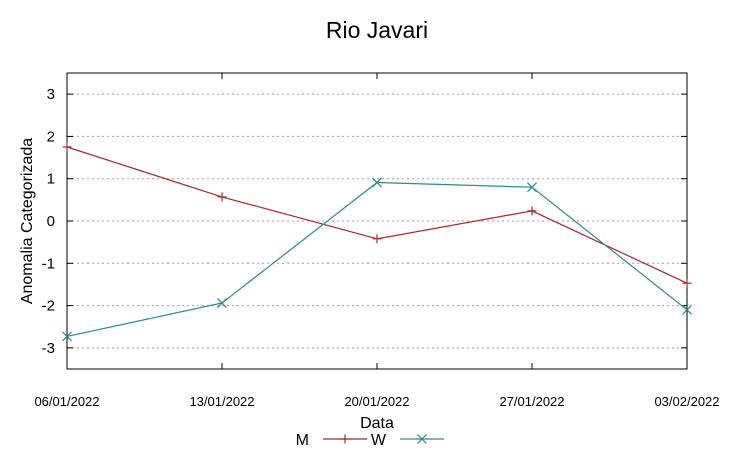 The height and width of the screenshot is (458, 753). Describe the element at coordinates (51, 94) in the screenshot. I see `y-tick-label: 3` at that location.